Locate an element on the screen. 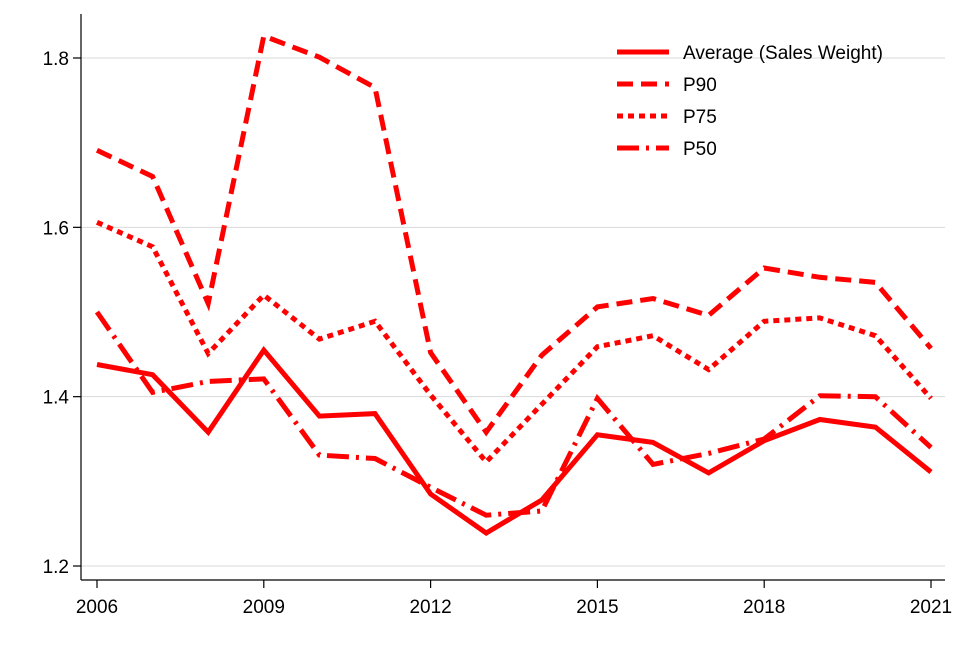 The image size is (969, 646). y-tick-label: 1.4 is located at coordinates (56, 398).